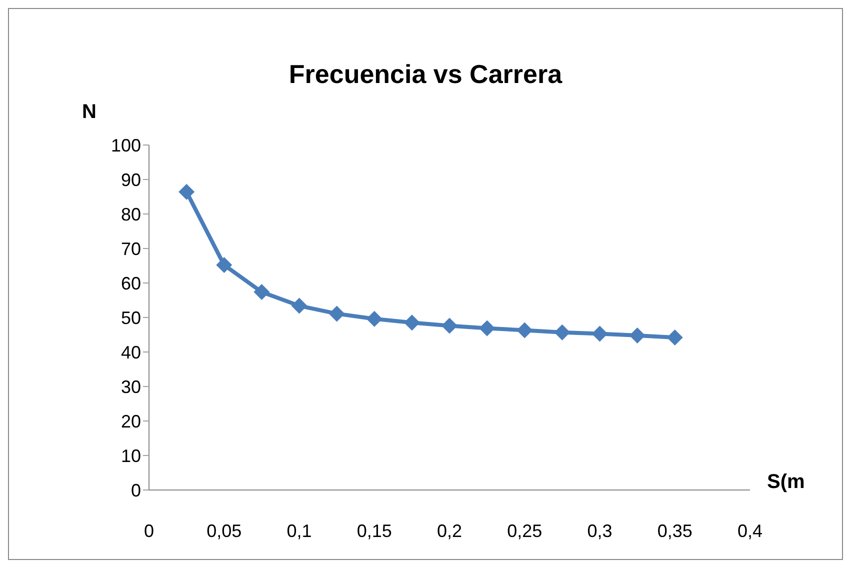 The height and width of the screenshot is (566, 849). I want to click on x-tick-label: 0,3, so click(599, 530).